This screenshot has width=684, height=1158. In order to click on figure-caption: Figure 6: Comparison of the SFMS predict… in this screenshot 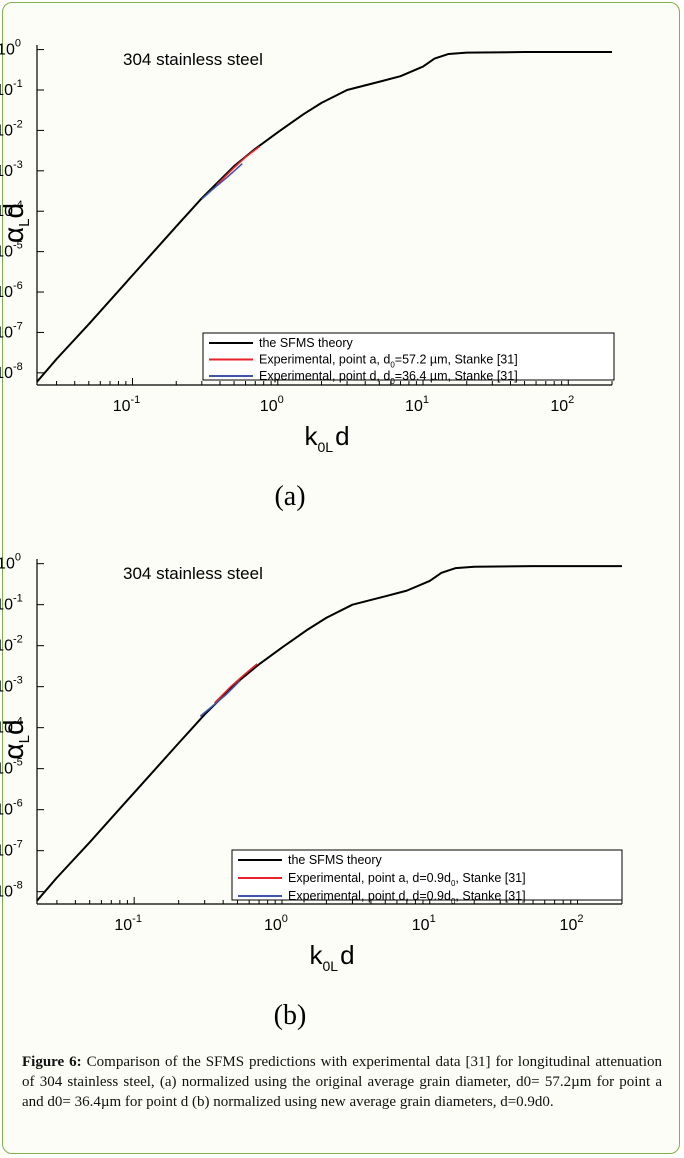, I will do `click(342, 1082)`.